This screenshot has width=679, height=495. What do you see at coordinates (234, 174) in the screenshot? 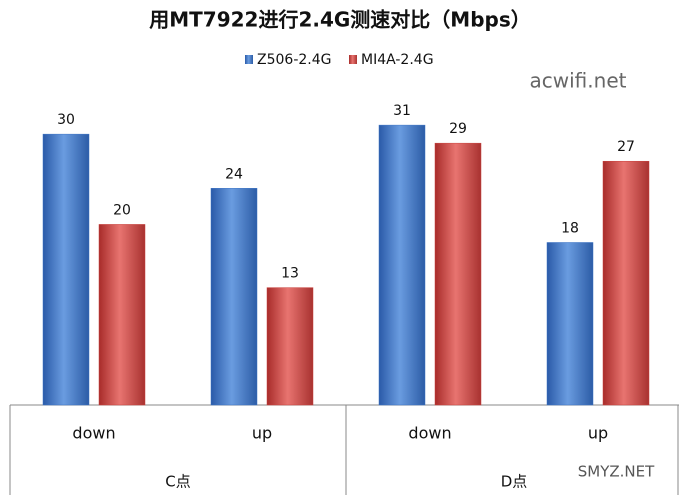
I see `data-label: 24` at bounding box center [234, 174].